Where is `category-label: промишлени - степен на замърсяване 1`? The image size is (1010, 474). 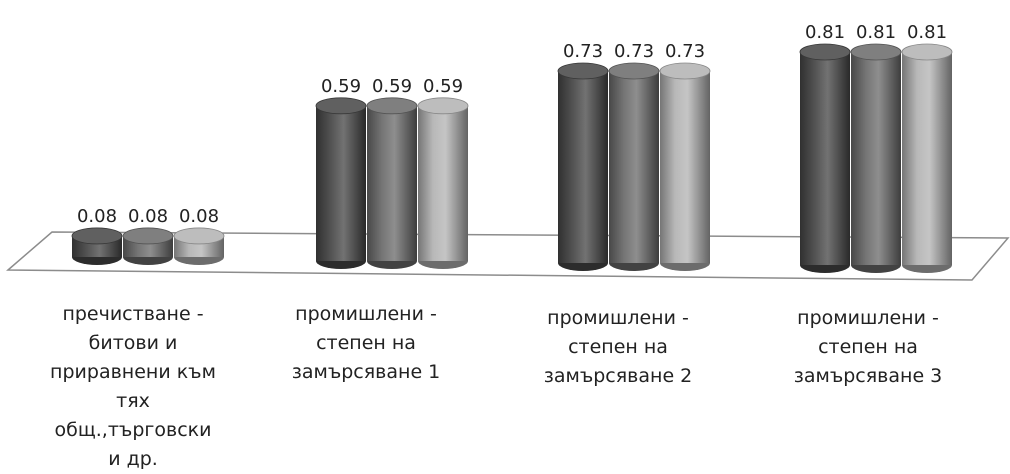 category-label: промишлени - степен на замърсяване 1 is located at coordinates (366, 343).